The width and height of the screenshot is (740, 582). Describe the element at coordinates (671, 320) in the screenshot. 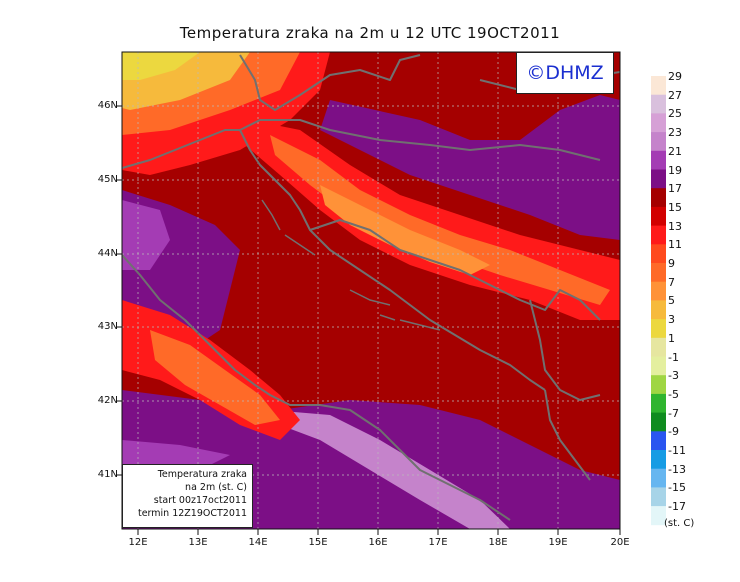

I see `colorbar-label: 3` at that location.